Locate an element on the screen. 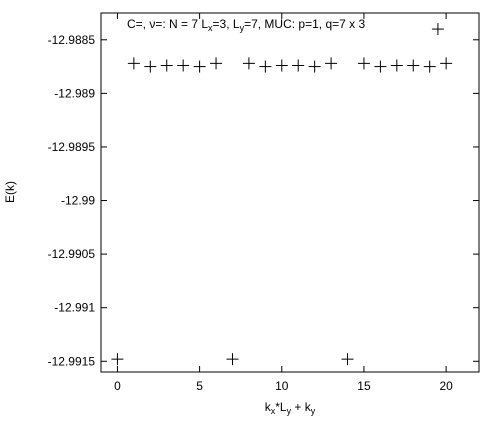 Image resolution: width=504 pixels, height=432 pixels. x-tick-label: 0 is located at coordinates (117, 386).